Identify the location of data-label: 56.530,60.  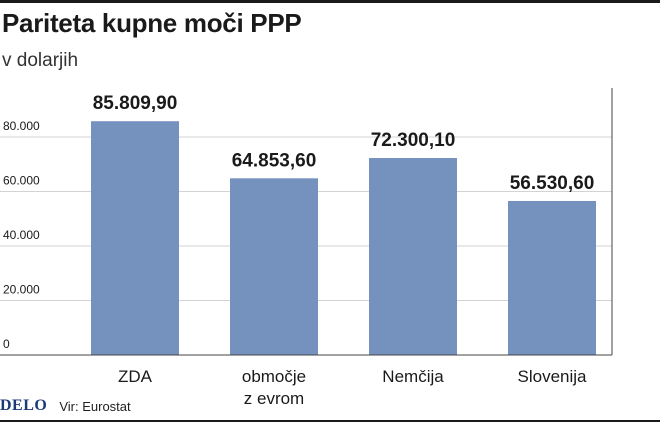
(552, 183).